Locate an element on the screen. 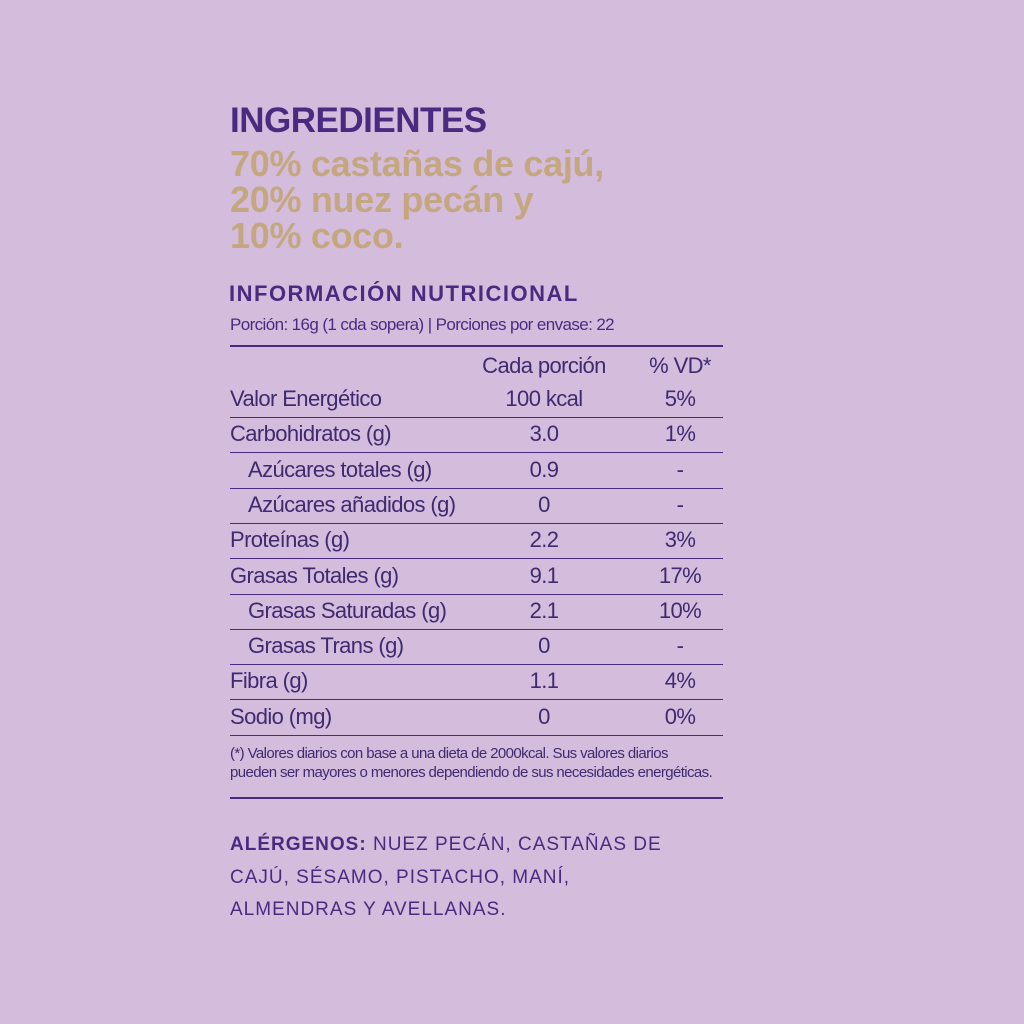 The image size is (1024, 1024). ingredient-line: 10% coco. is located at coordinates (317, 235).